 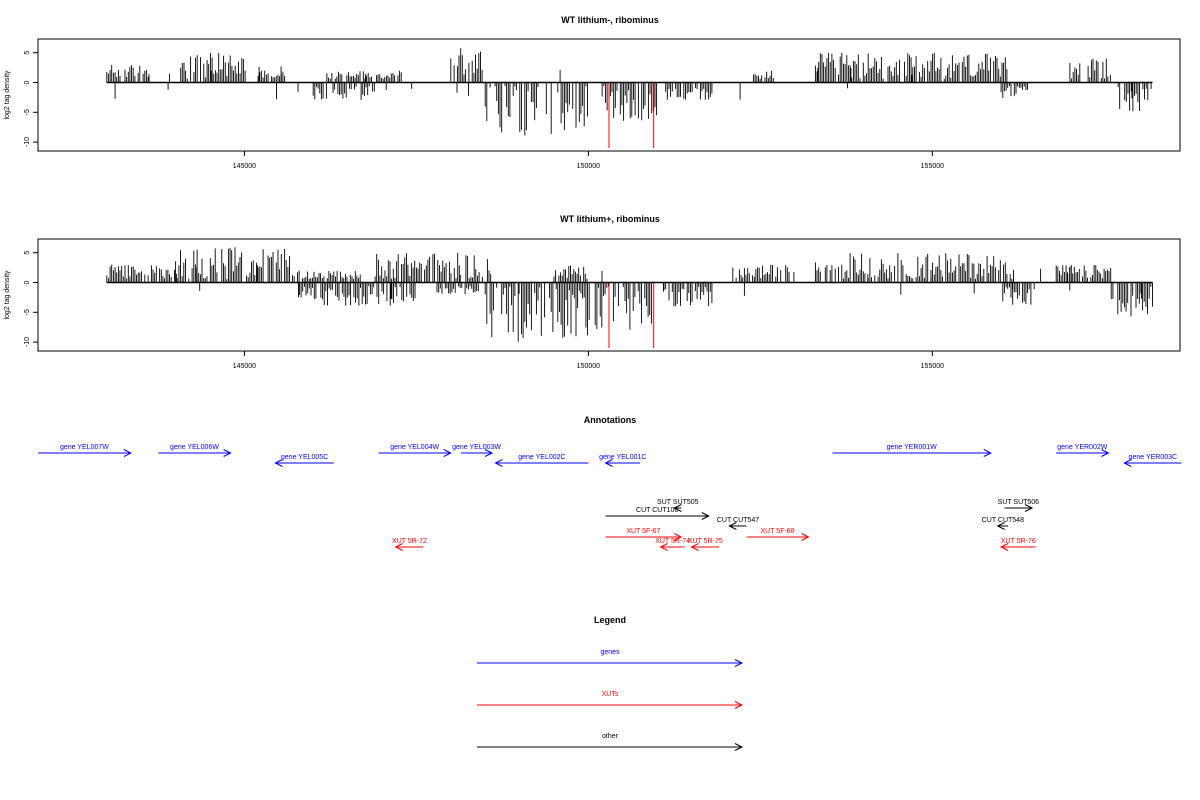 I want to click on annotation-label: gene YEL001C, so click(x=622, y=457).